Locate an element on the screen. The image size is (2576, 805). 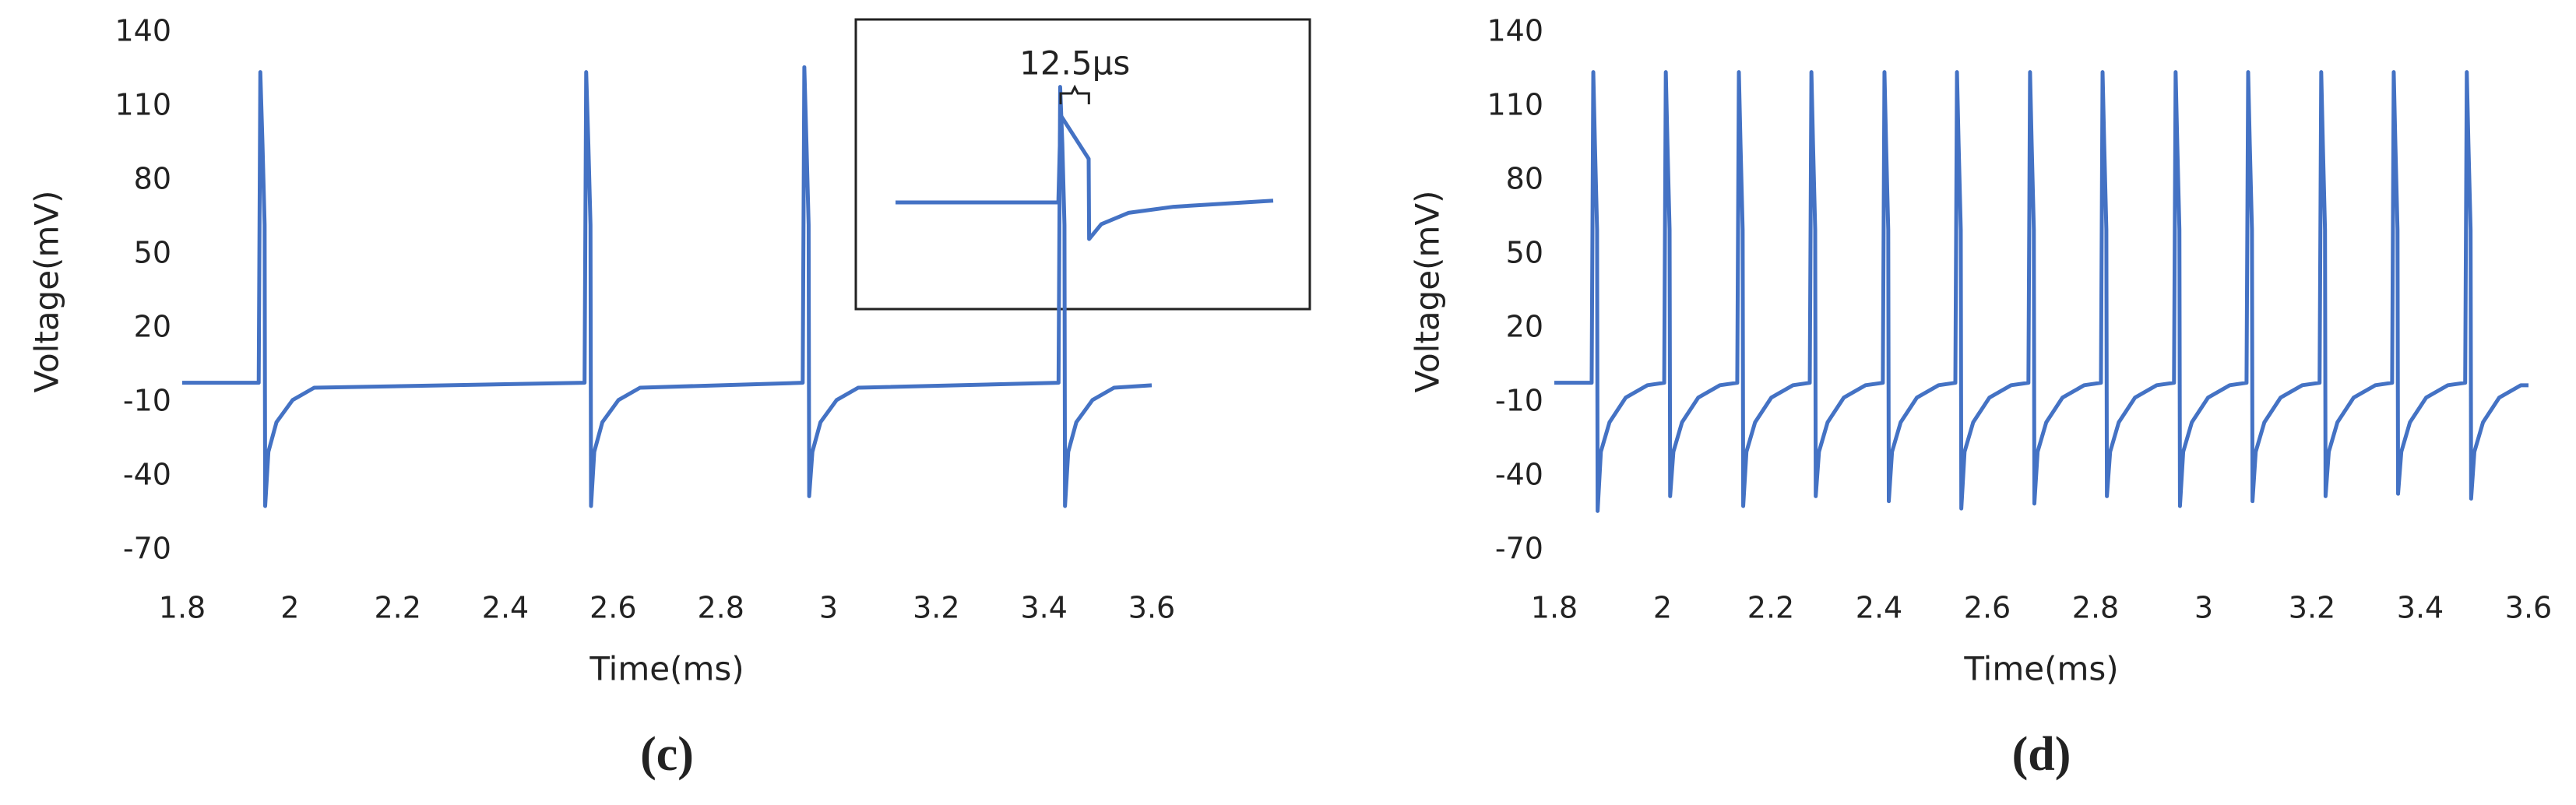
caption: (d) is located at coordinates (2041, 754).